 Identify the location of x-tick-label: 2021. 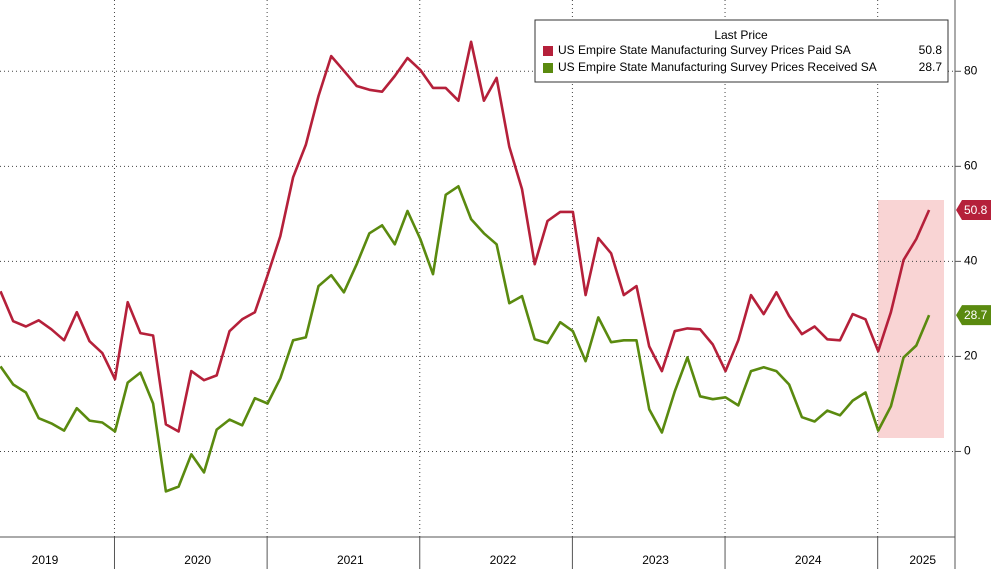
(350, 560).